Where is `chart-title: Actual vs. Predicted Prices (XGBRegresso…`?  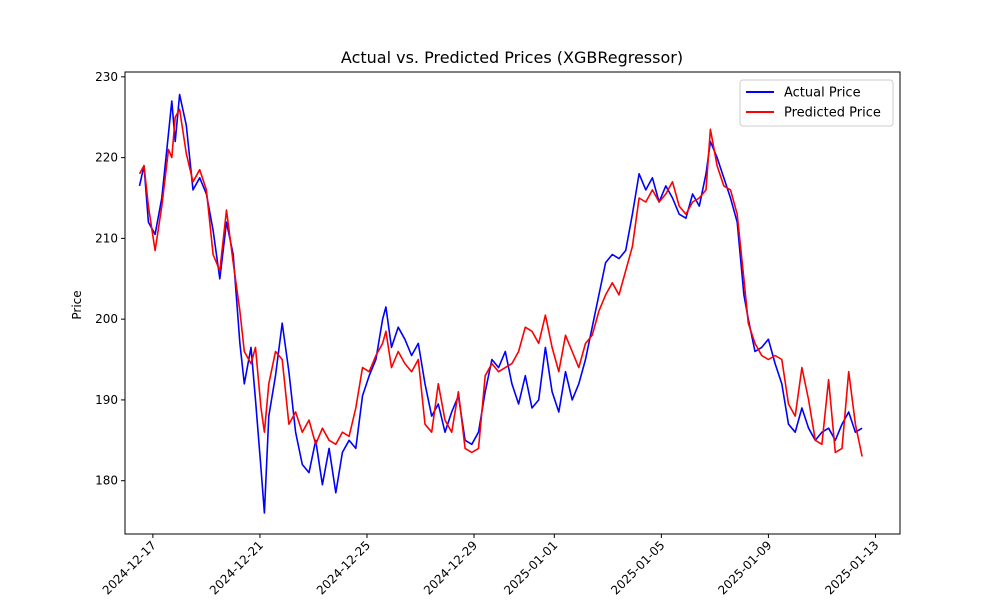
chart-title: Actual vs. Predicted Prices (XGBRegresso… is located at coordinates (512, 57).